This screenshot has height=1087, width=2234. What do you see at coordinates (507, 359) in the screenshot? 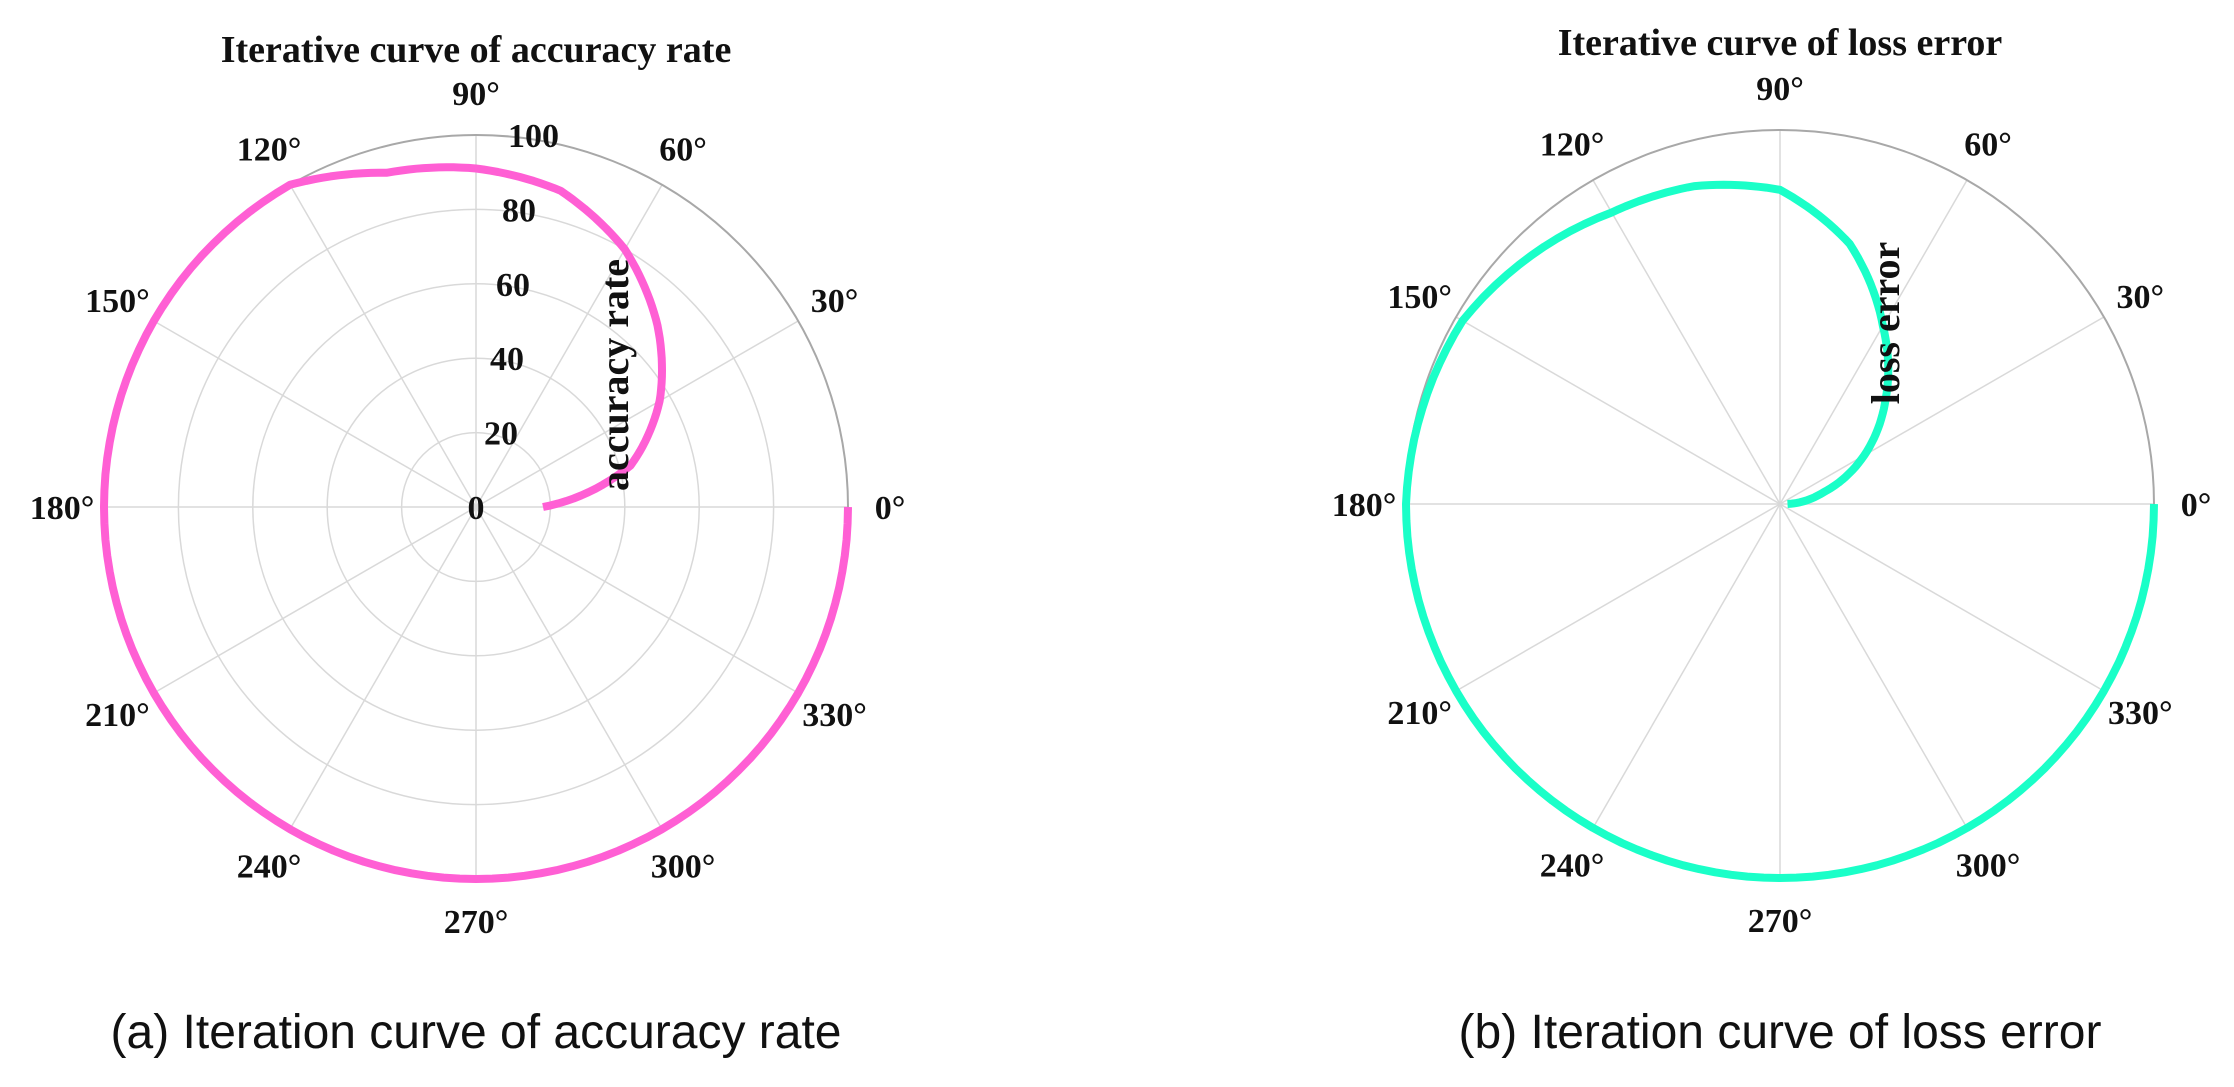
I see `r-tick-label: 40` at bounding box center [507, 359].